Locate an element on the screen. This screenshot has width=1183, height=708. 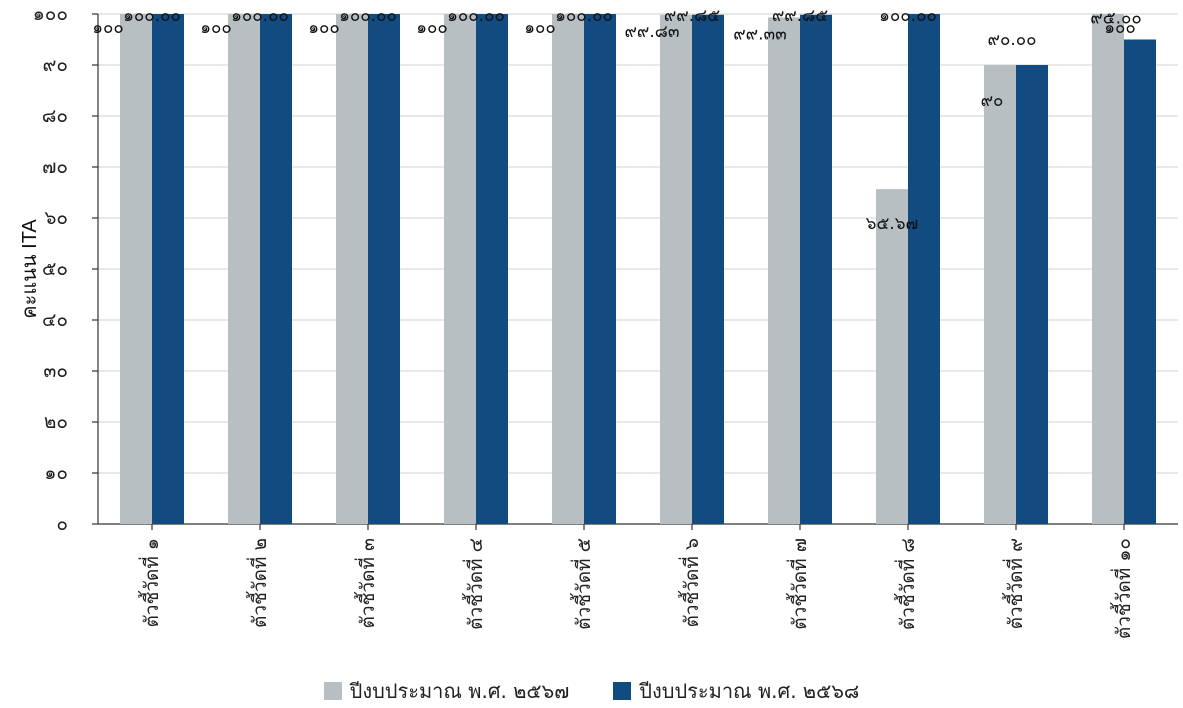
data-label-series-1: ๙๐ is located at coordinates (992, 101).